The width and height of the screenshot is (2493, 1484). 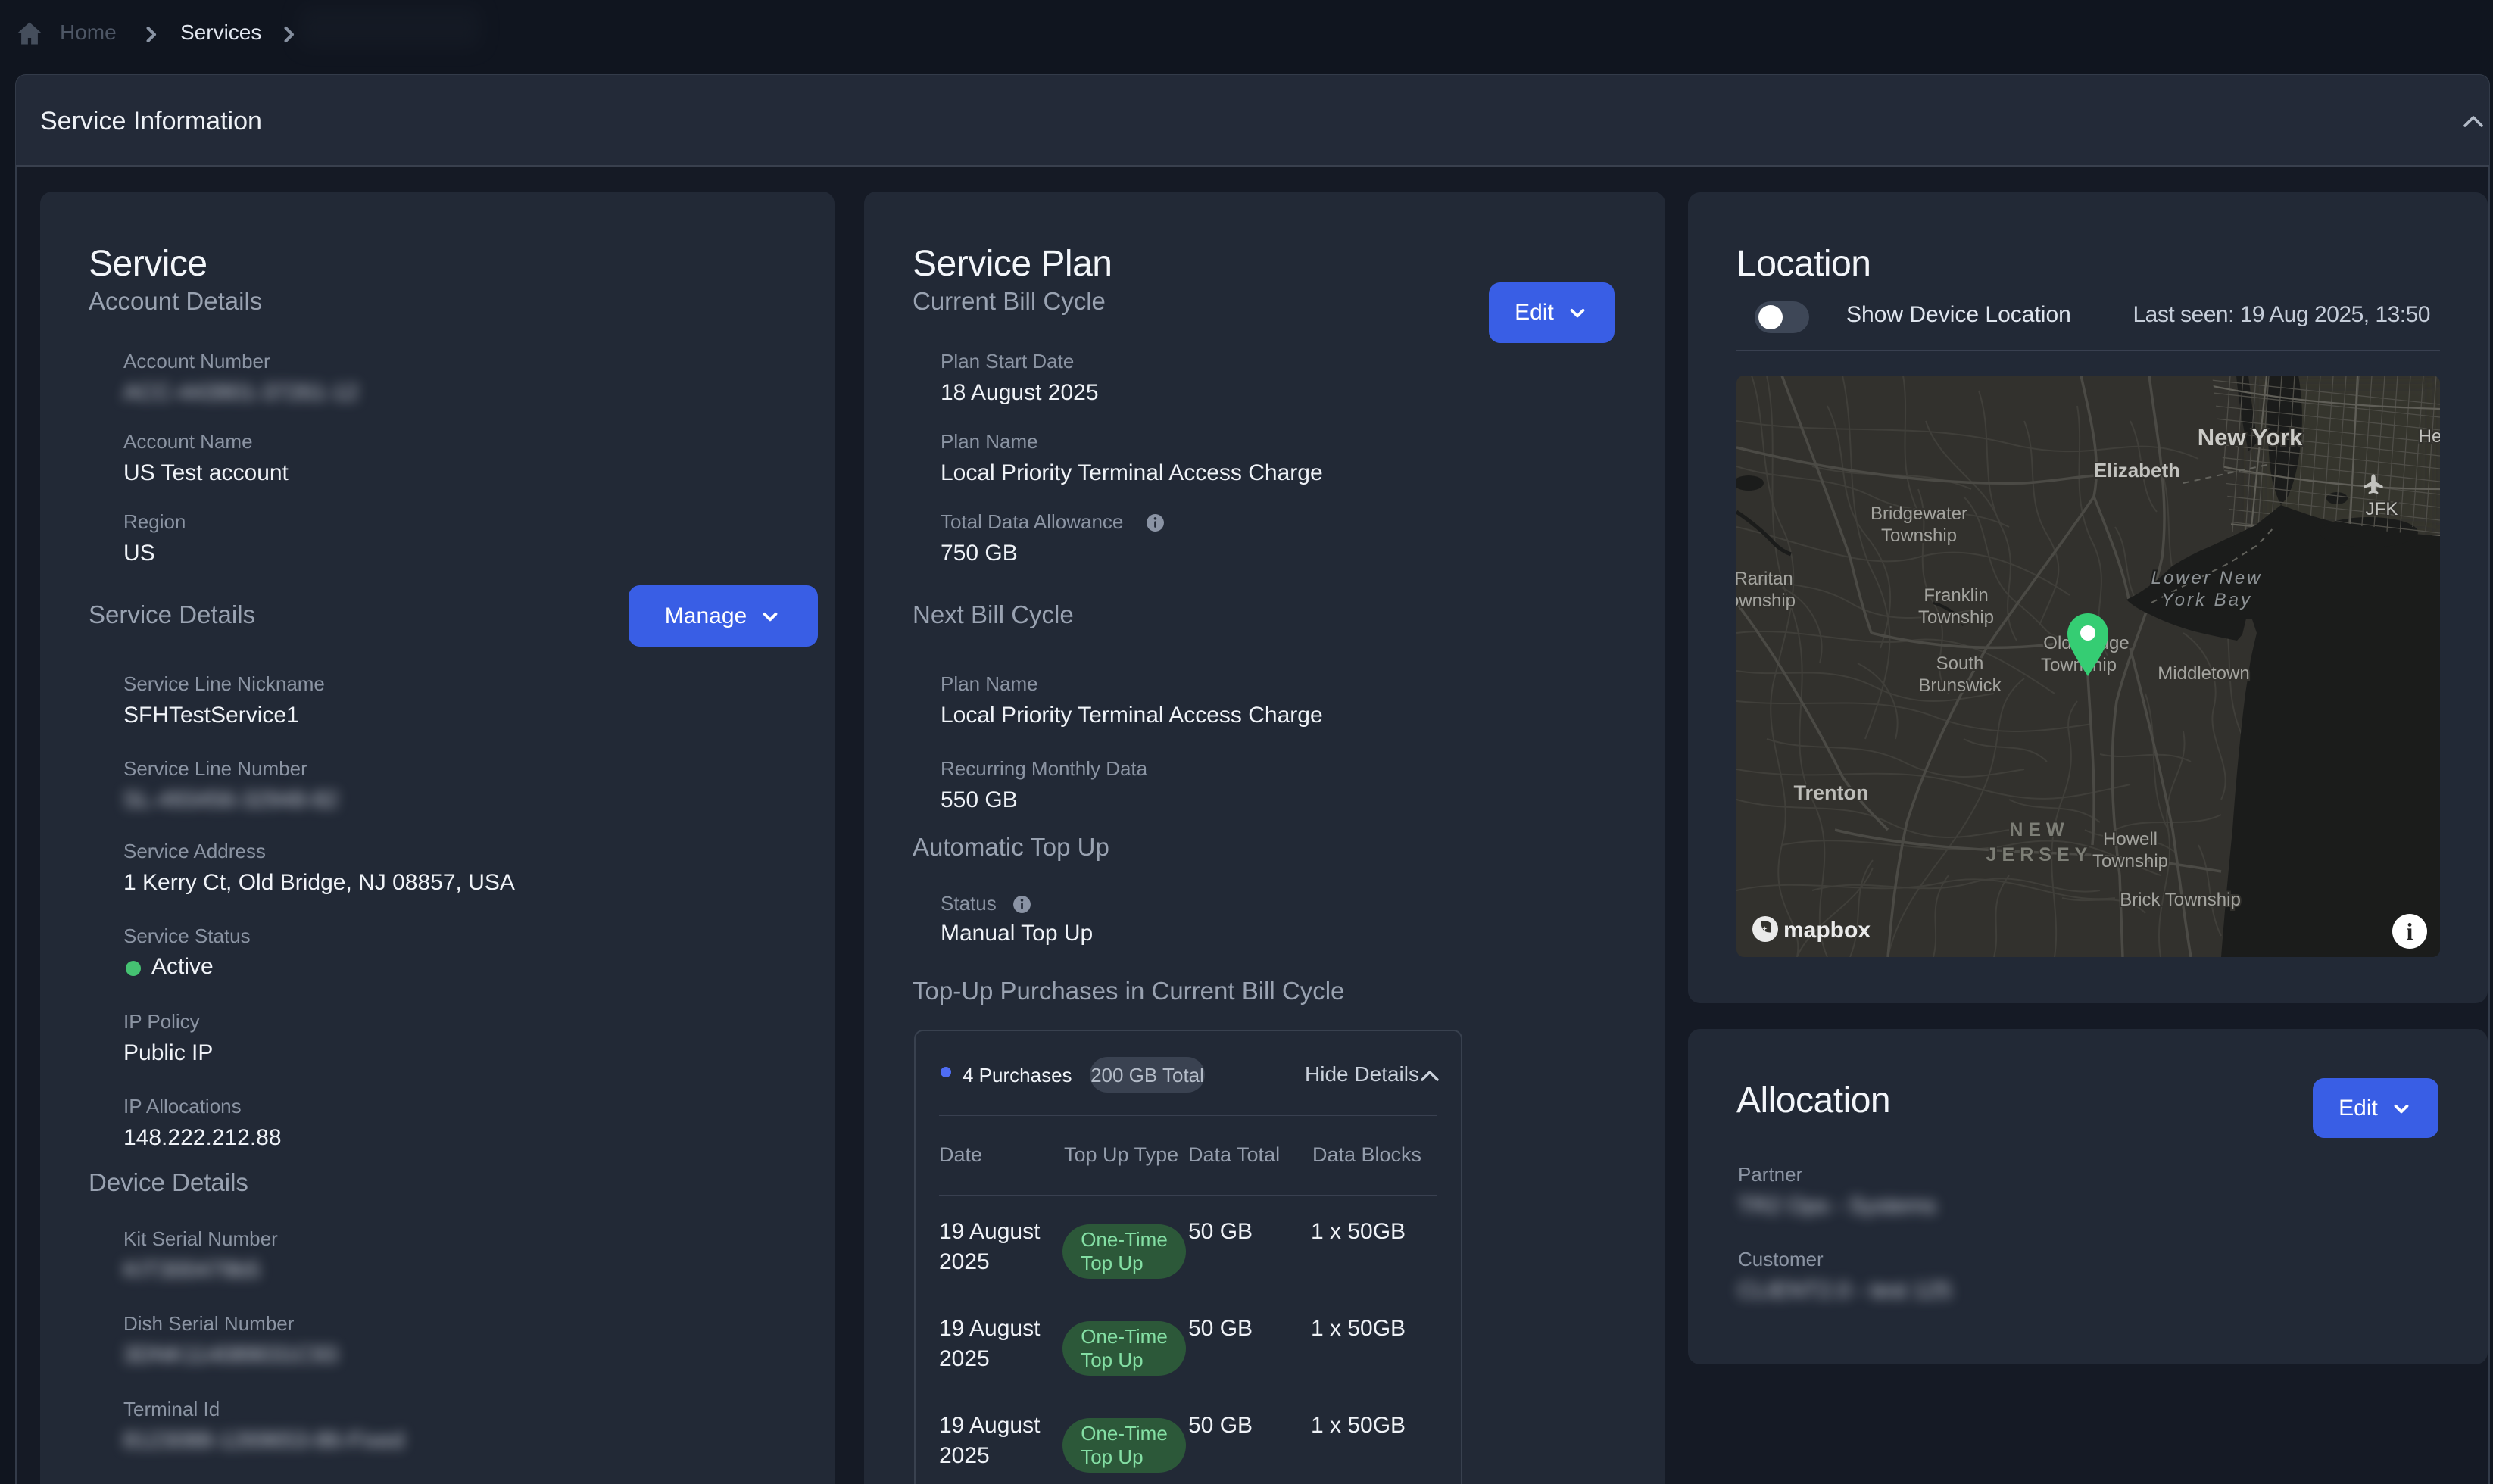 I want to click on svg-text: Brunswick, so click(x=1960, y=685).